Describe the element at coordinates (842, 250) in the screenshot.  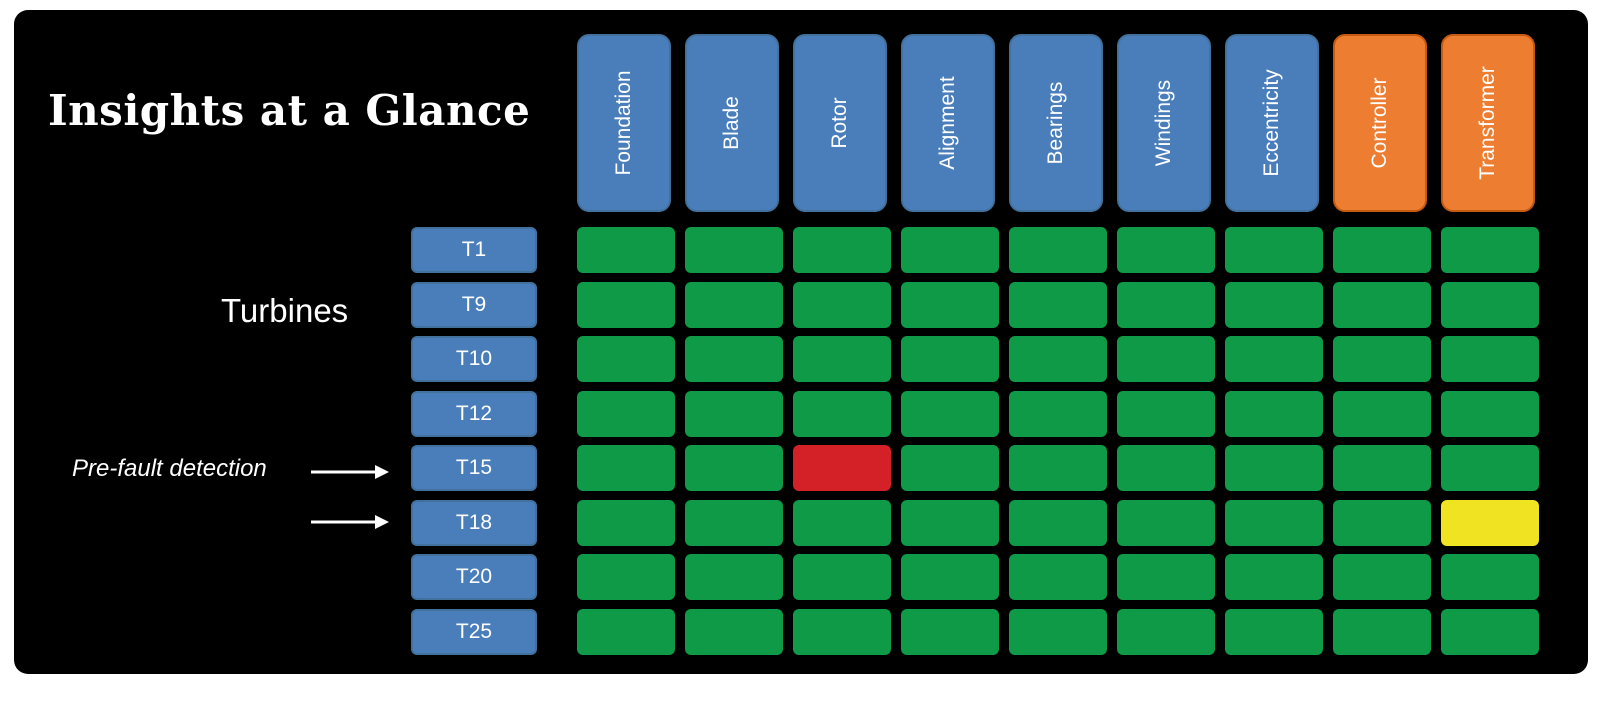
I see `status-cell-t1-rotor-ok` at that location.